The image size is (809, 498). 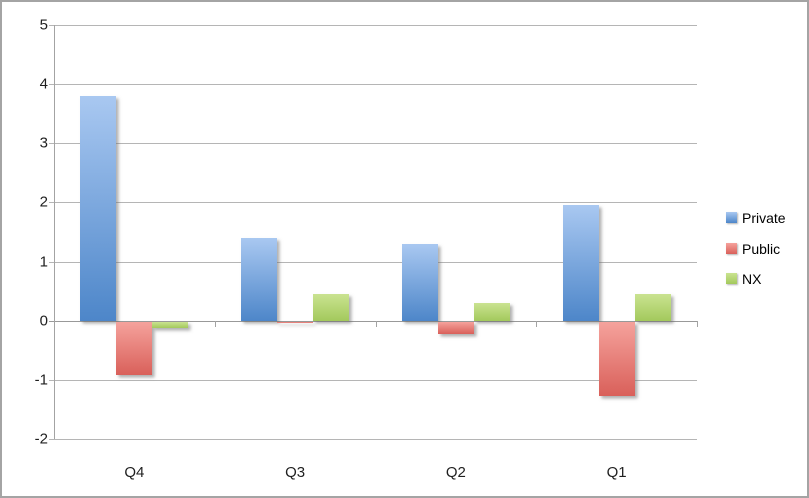 I want to click on y-axis-tick-label: 1, so click(x=43, y=262).